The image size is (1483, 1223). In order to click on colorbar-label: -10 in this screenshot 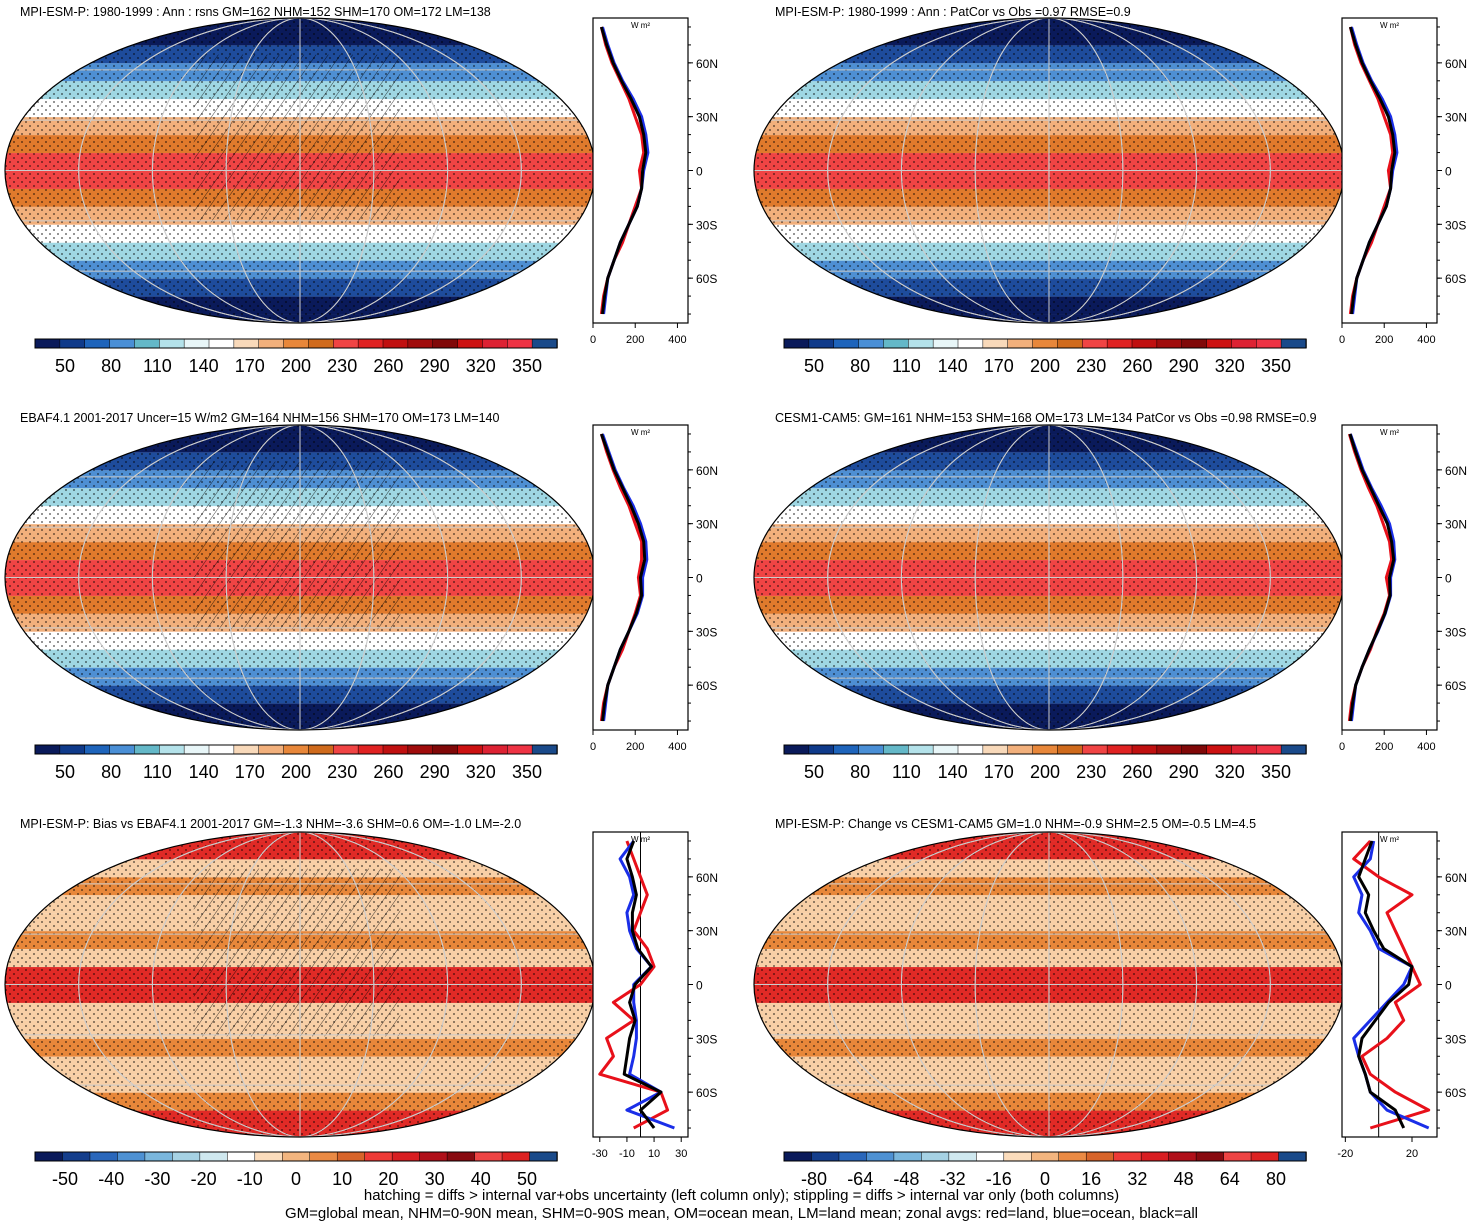, I will do `click(250, 1179)`.